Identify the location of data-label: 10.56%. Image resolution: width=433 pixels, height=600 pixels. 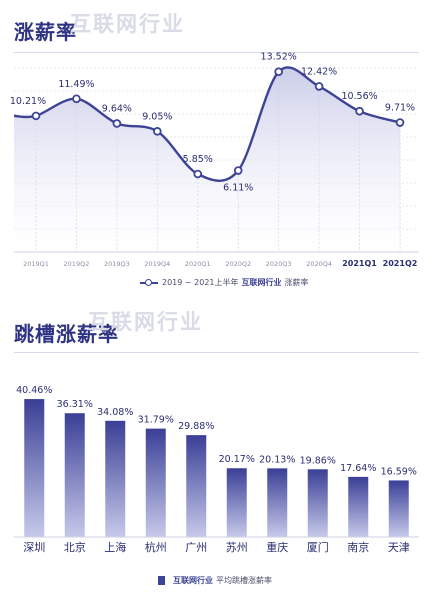
(359, 96).